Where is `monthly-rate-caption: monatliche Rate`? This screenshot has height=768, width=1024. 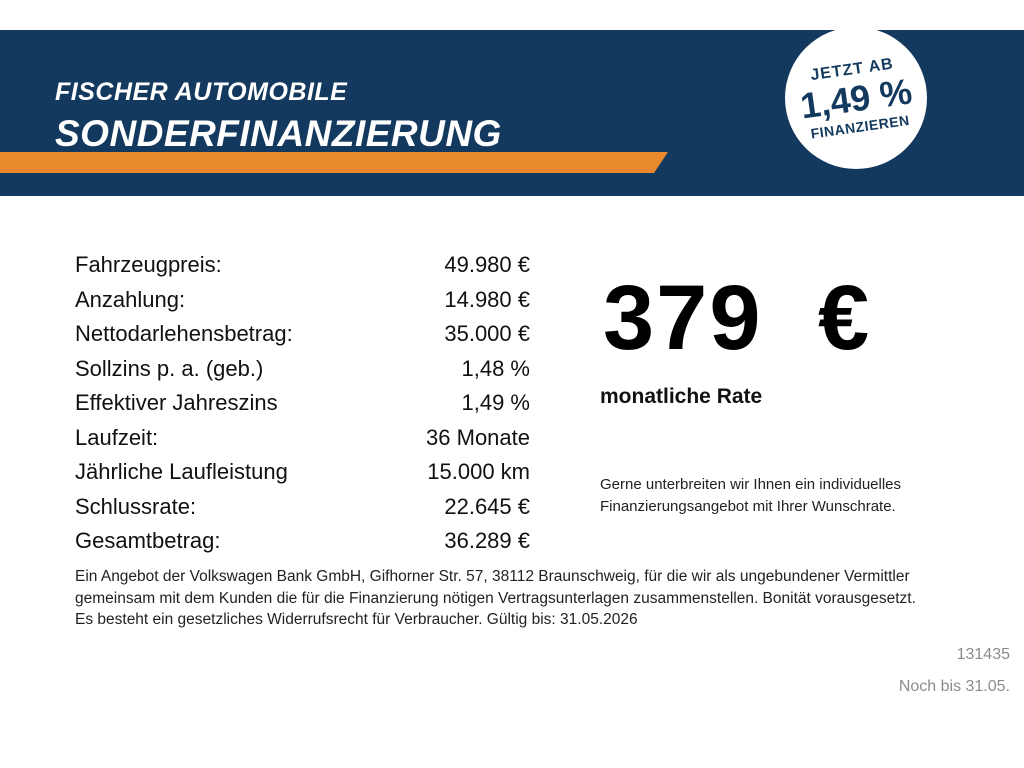
monthly-rate-caption: monatliche Rate is located at coordinates (681, 396).